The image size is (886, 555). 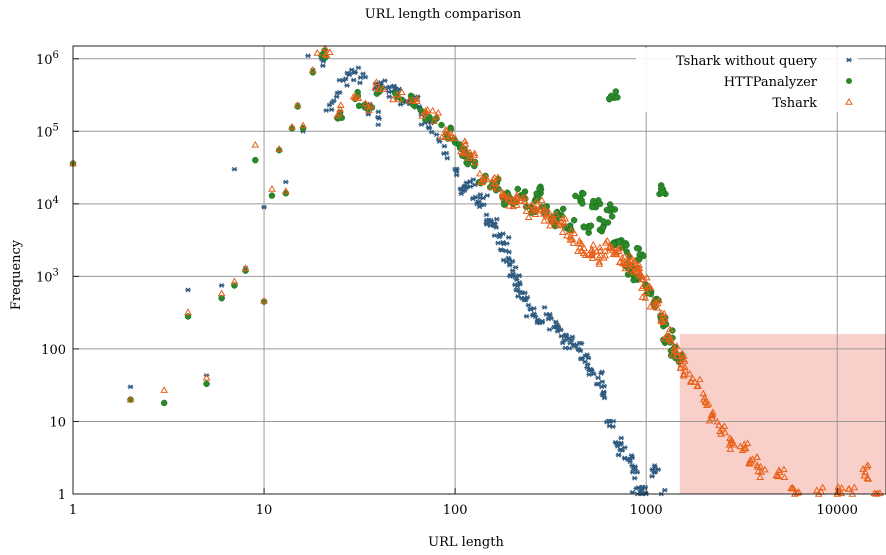 What do you see at coordinates (455, 510) in the screenshot?
I see `x-tick-label: 100` at bounding box center [455, 510].